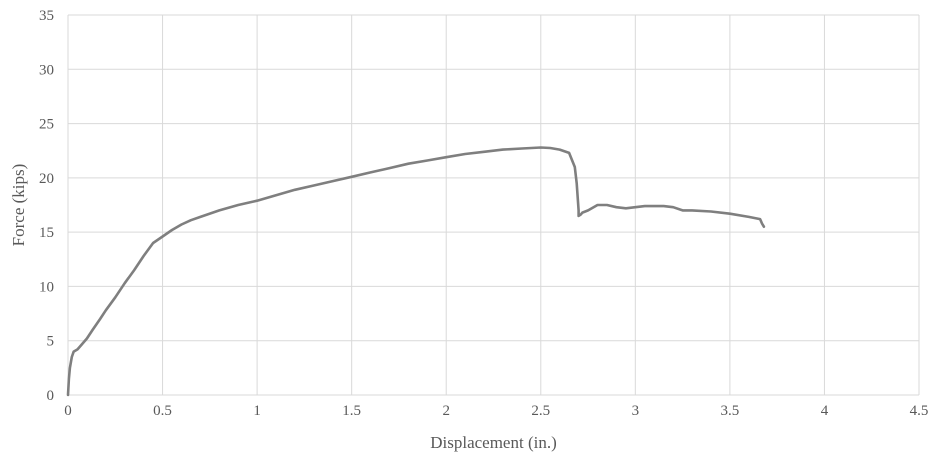 The width and height of the screenshot is (933, 461). I want to click on y-tick-label: 30, so click(46, 70).